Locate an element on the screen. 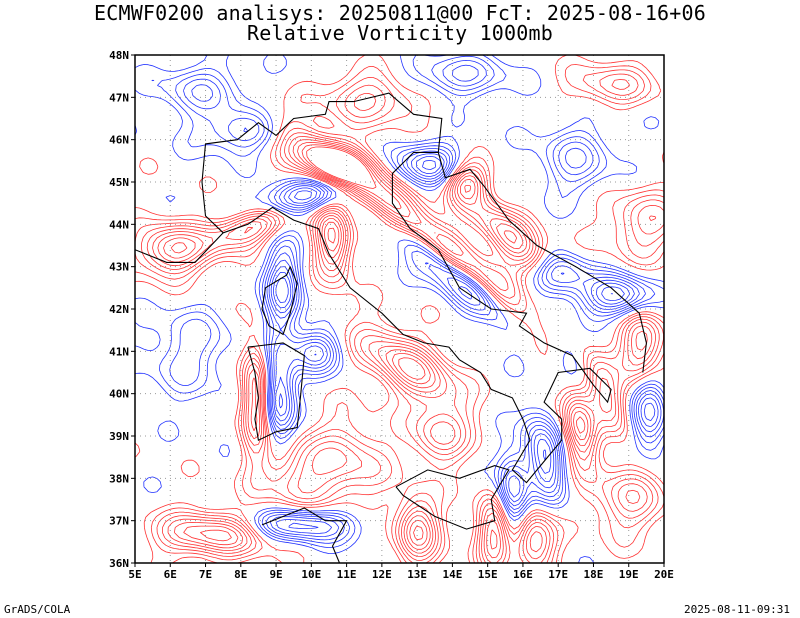  x-tick-label: 6E is located at coordinates (170, 574).